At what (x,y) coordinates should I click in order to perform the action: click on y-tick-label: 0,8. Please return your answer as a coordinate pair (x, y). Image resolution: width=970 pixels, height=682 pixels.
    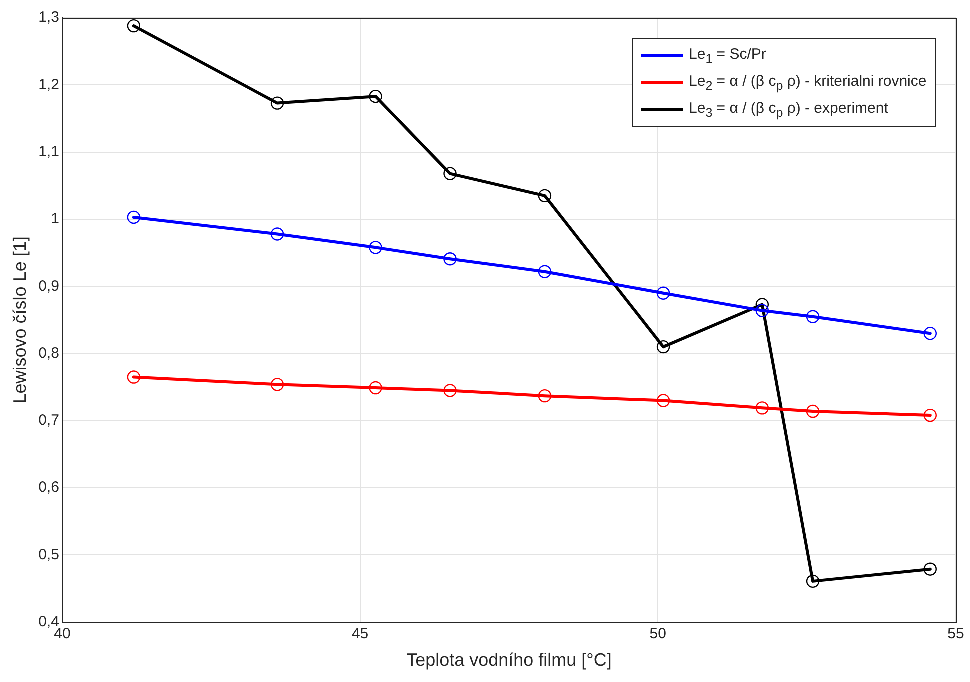
    Looking at the image, I should click on (49, 353).